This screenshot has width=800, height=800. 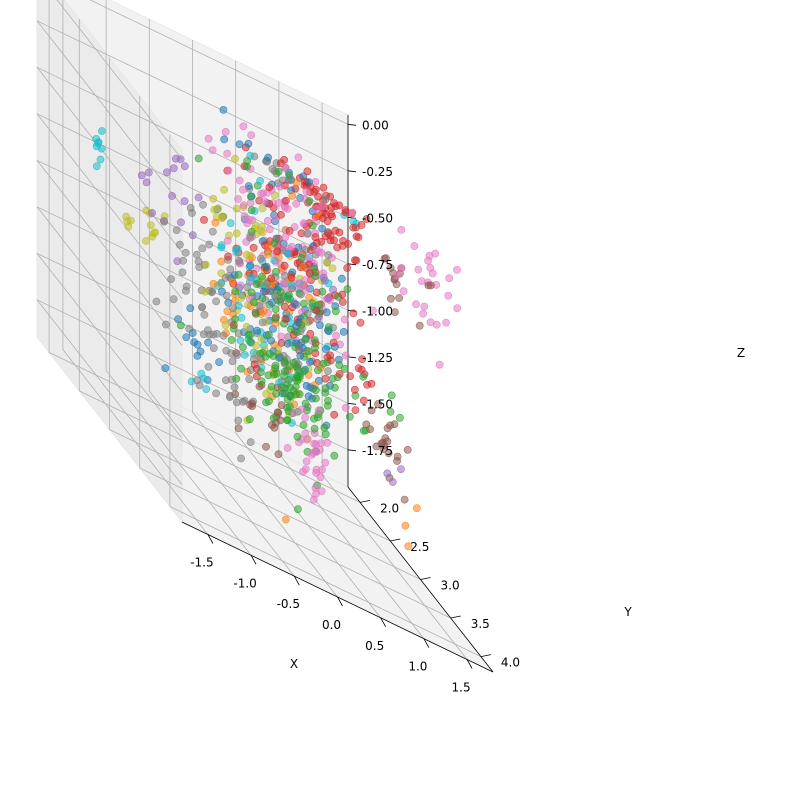 What do you see at coordinates (480, 624) in the screenshot?
I see `y-tick-label: 3.5` at bounding box center [480, 624].